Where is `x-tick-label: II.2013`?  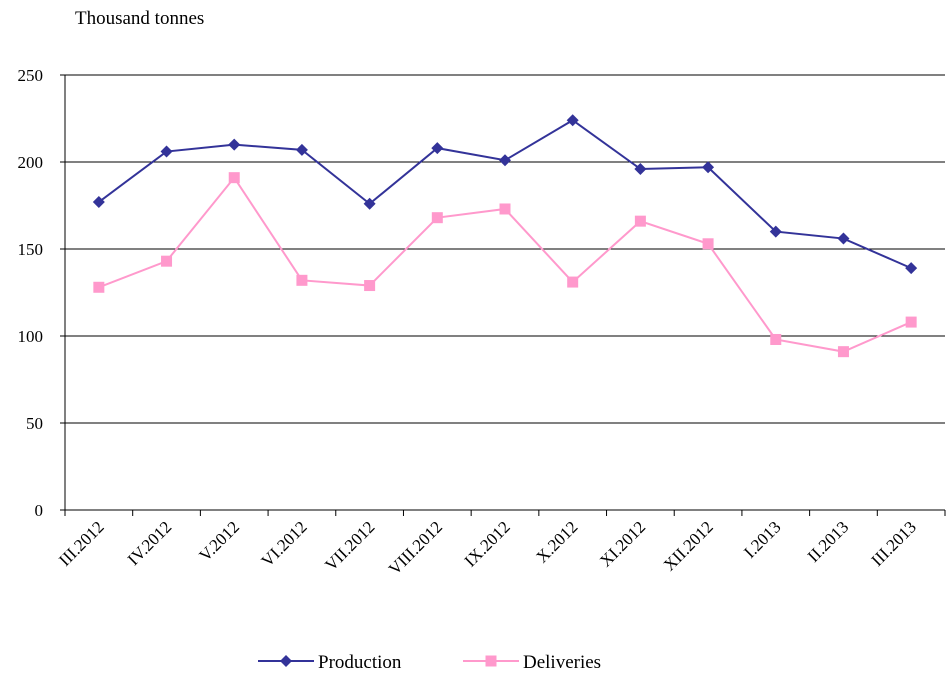
x-tick-label: II.2013 is located at coordinates (828, 541).